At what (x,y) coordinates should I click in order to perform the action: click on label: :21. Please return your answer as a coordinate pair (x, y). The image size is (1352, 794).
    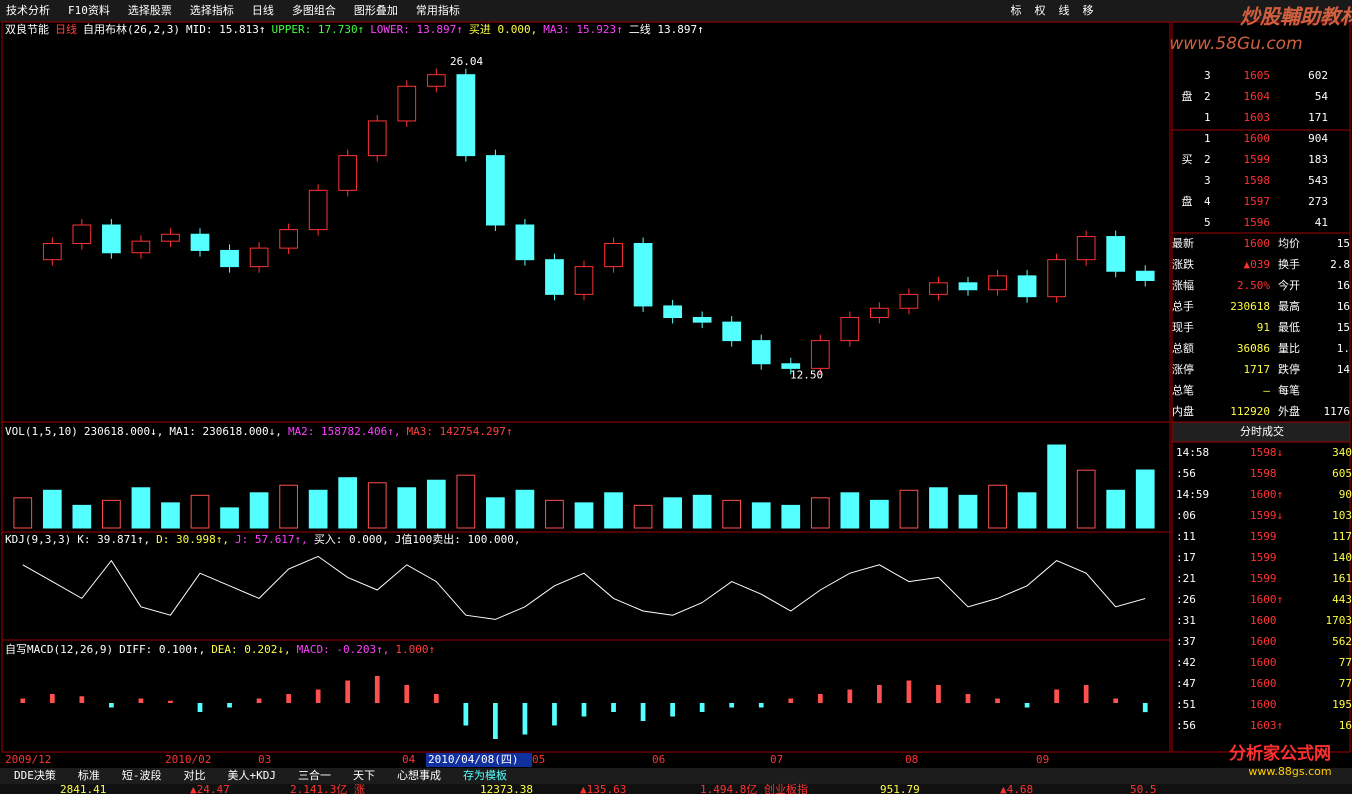
    Looking at the image, I should click on (1186, 578).